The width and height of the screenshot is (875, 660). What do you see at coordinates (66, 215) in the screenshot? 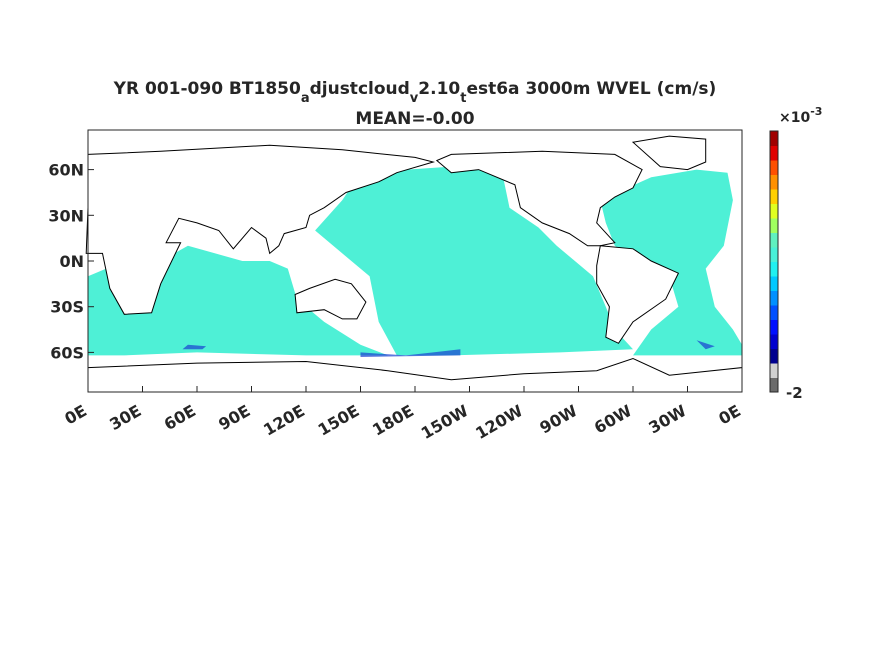
I see `y-tick-label: 30N` at bounding box center [66, 215].